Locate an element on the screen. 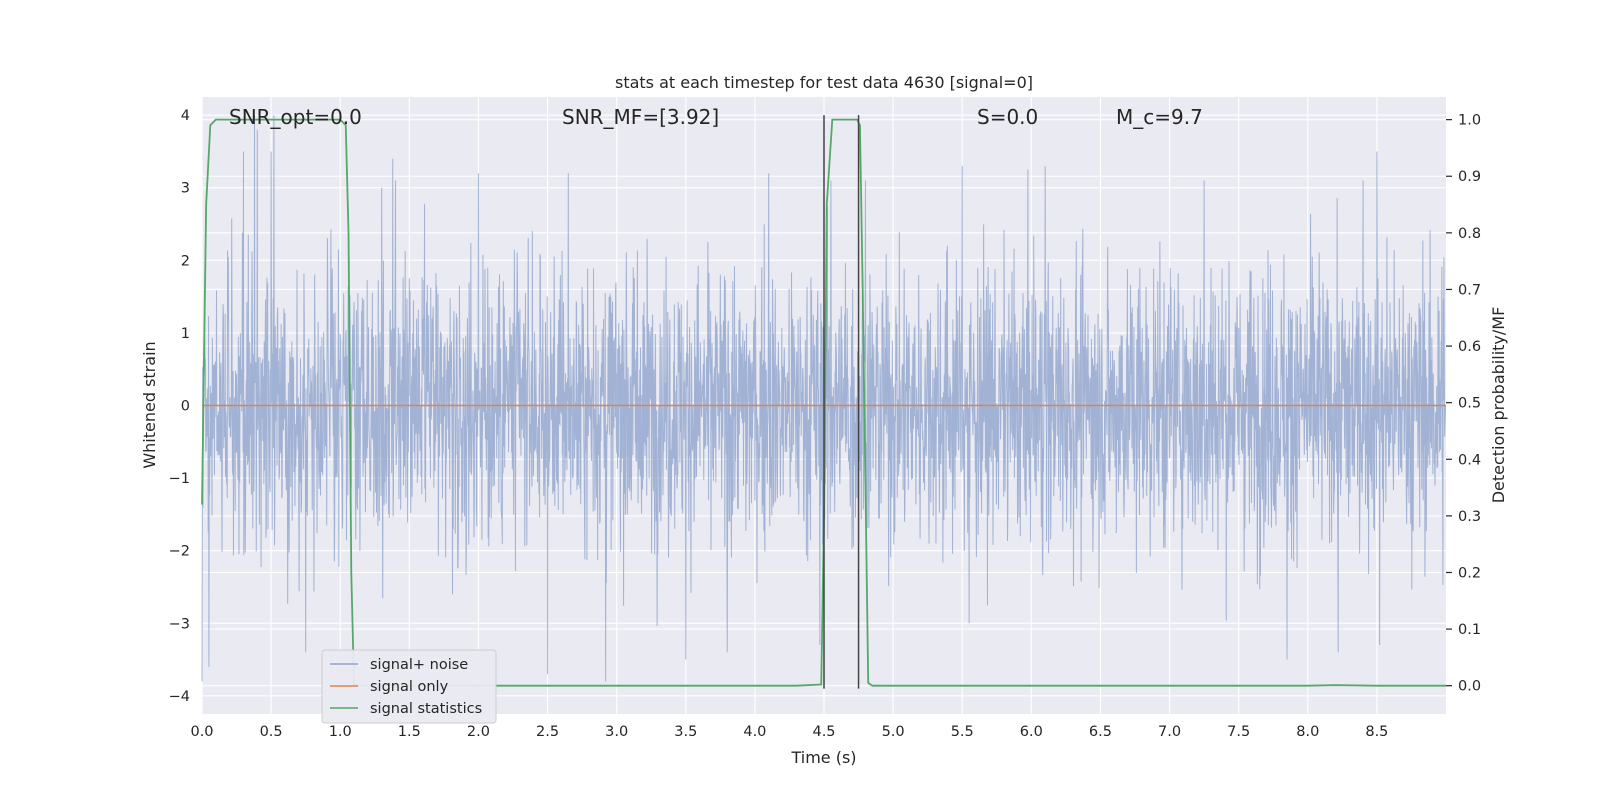  y-tick-label: 0 is located at coordinates (185, 407).